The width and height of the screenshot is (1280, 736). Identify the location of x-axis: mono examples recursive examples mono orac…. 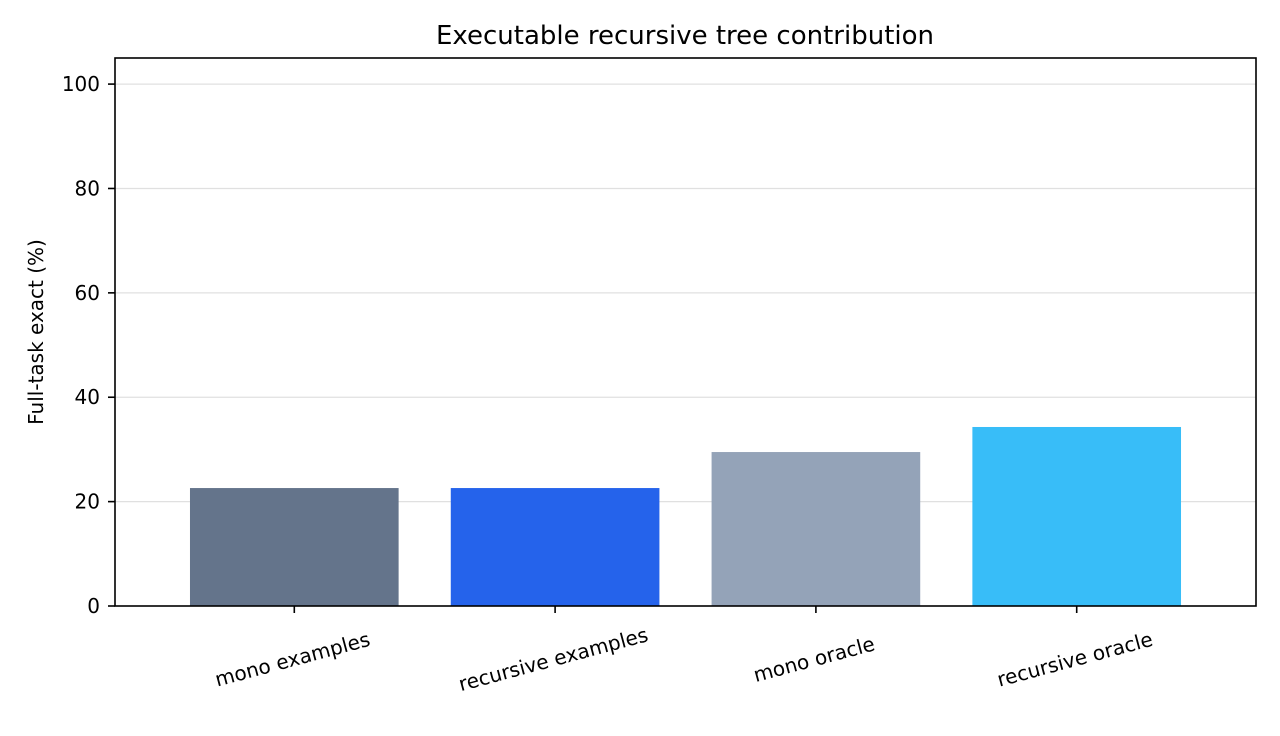
(683, 651).